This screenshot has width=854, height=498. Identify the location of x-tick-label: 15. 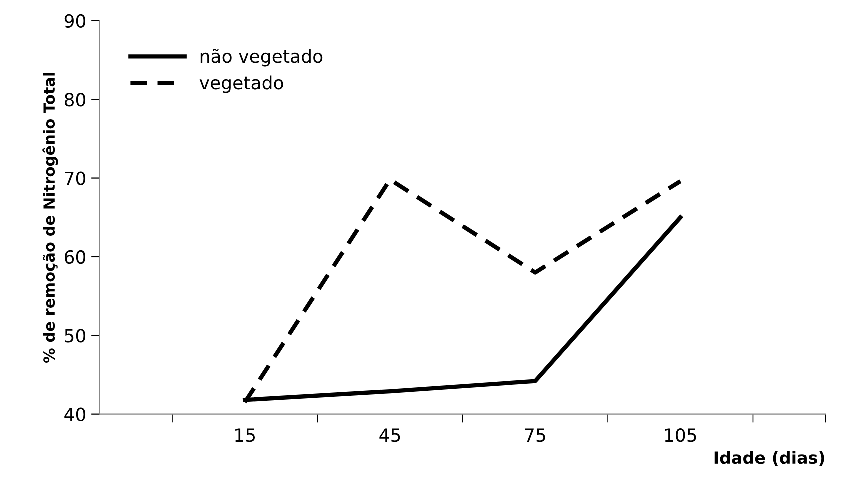
(246, 435).